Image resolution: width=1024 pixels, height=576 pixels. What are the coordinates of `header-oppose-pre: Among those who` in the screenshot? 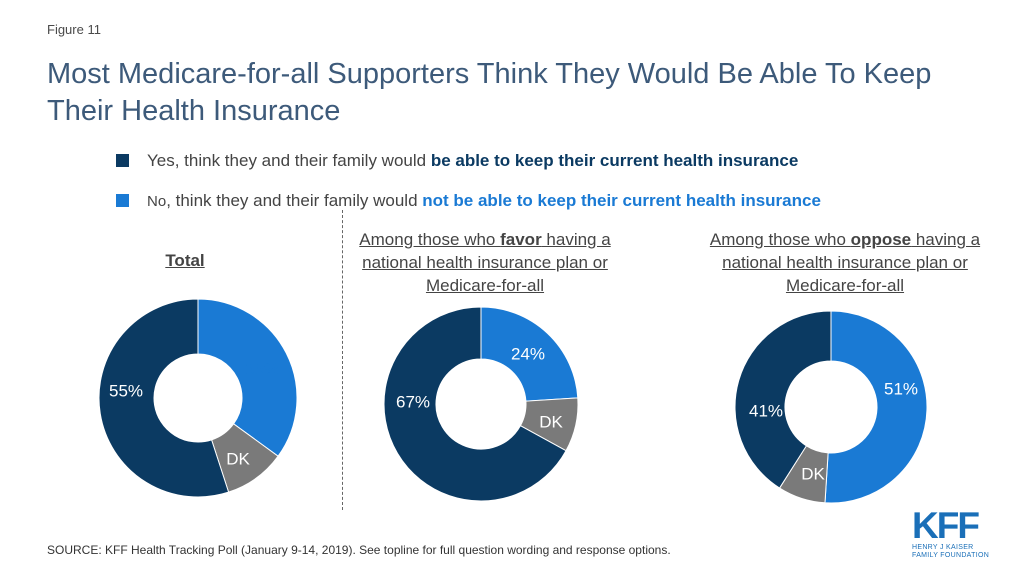 It's located at (780, 239).